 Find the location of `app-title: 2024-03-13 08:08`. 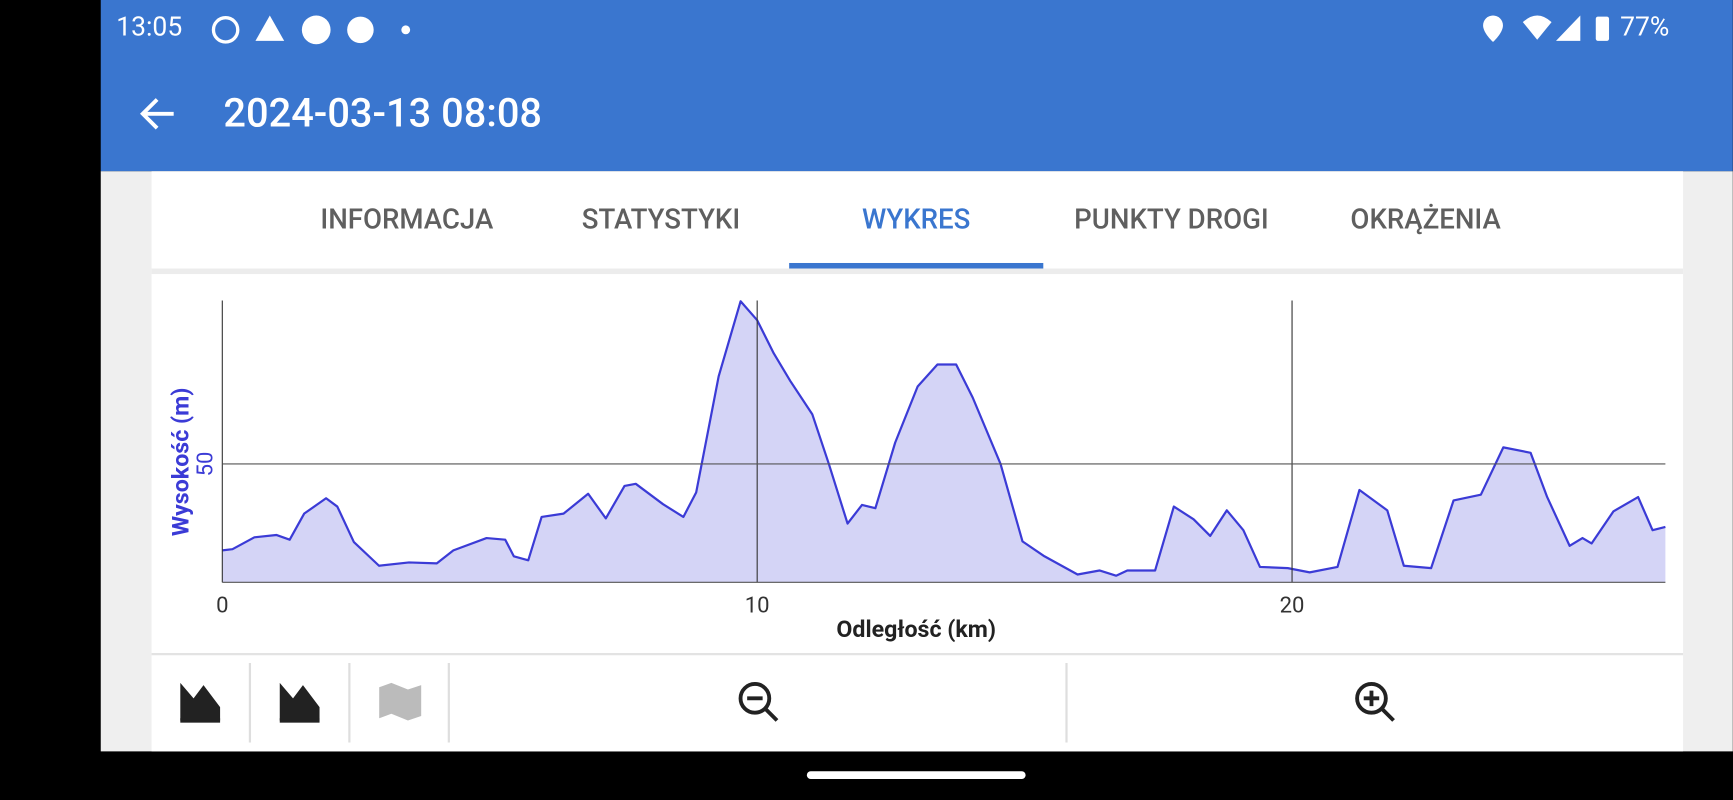

app-title: 2024-03-13 08:08 is located at coordinates (382, 113).